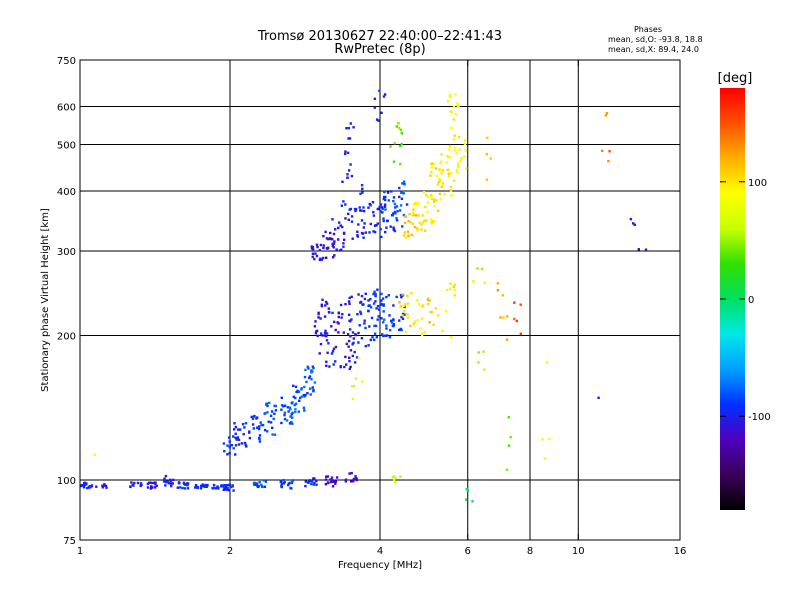  Describe the element at coordinates (66, 481) in the screenshot. I see `y-tick-label: 100` at that location.